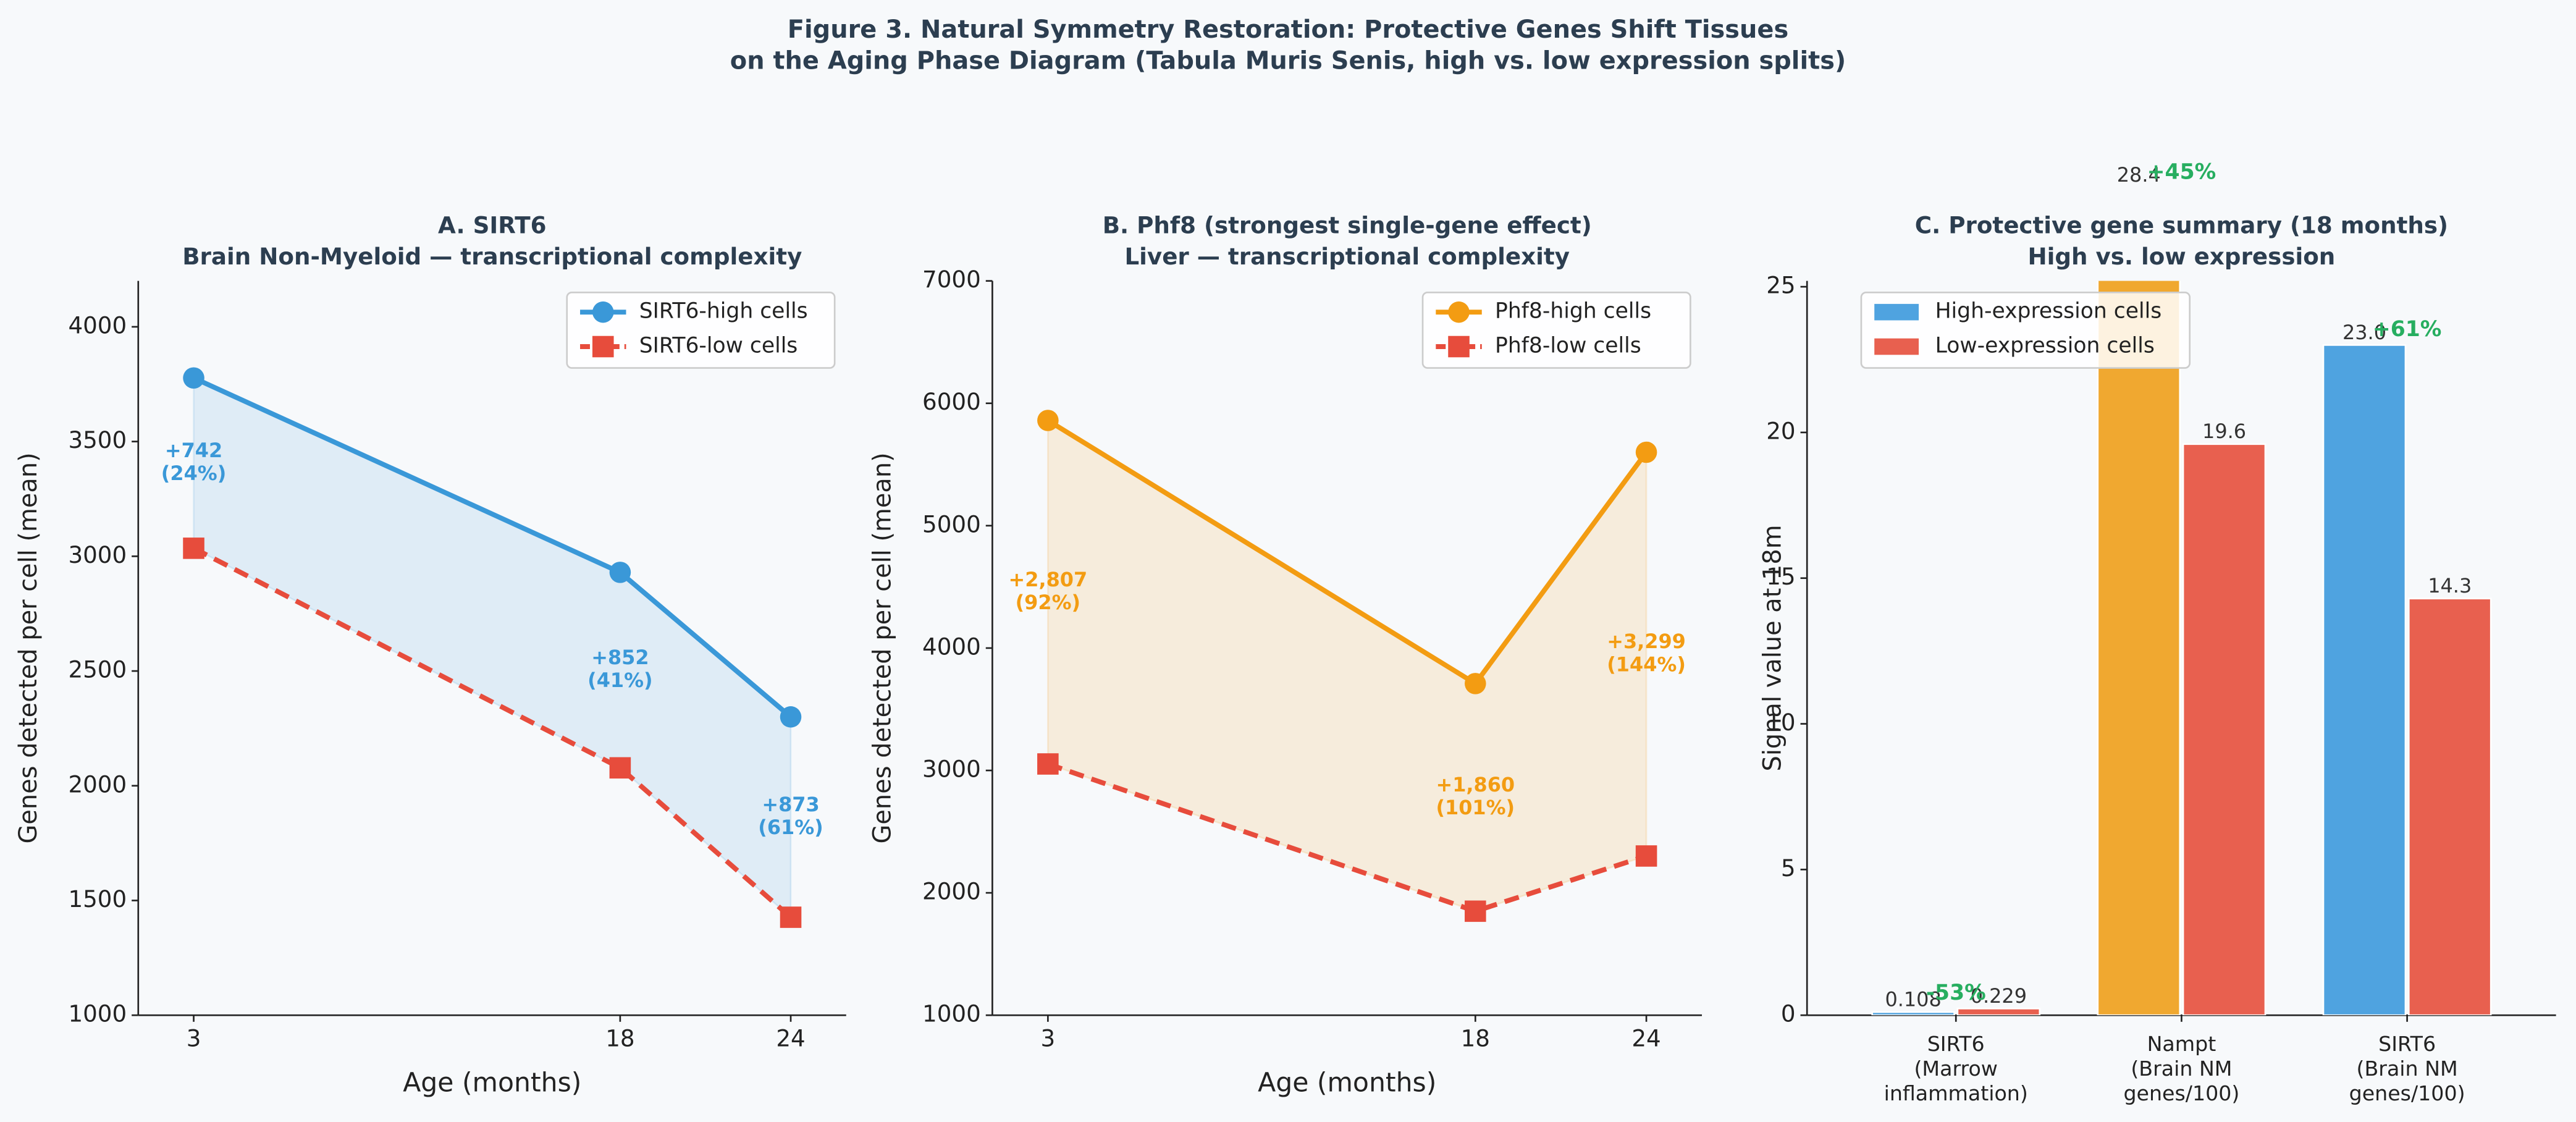 This screenshot has width=2576, height=1122. Describe the element at coordinates (1475, 784) in the screenshot. I see `gap-annotation: +1,860` at that location.